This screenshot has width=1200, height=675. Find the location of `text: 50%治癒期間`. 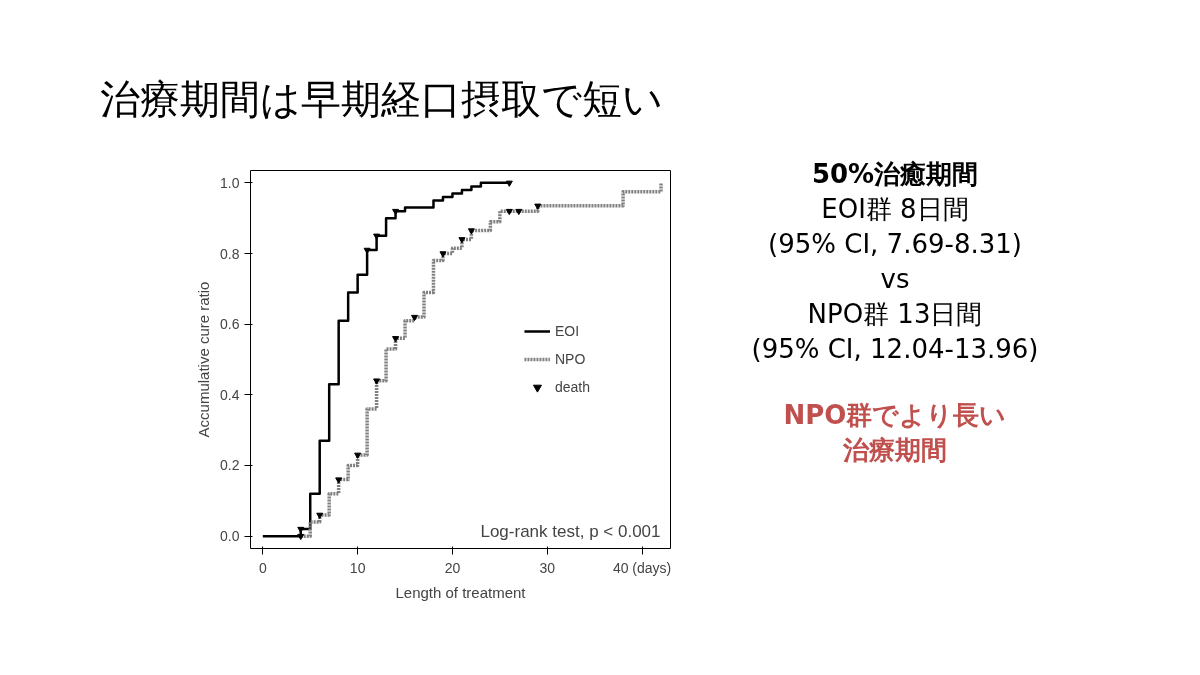

text: 50%治癒期間 is located at coordinates (895, 174).